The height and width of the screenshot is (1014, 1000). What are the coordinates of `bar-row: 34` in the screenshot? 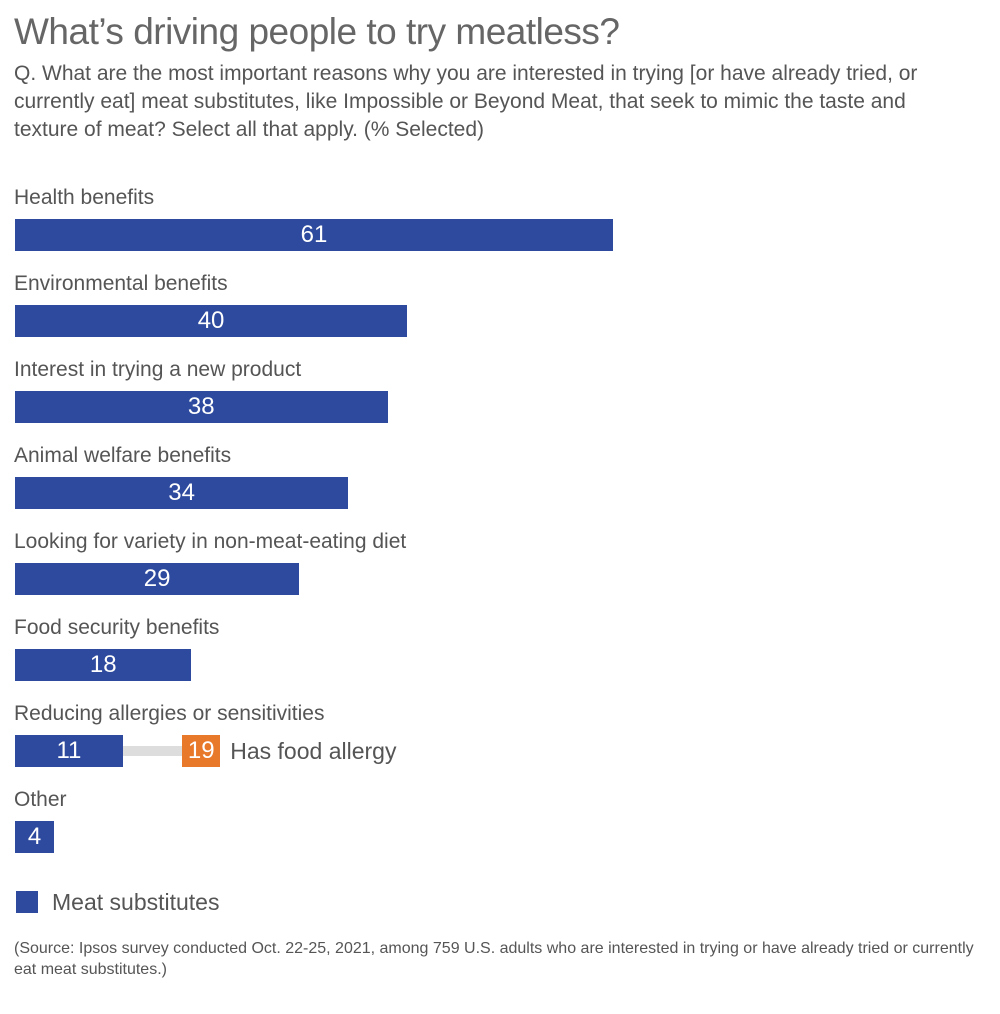 It's located at (500, 493).